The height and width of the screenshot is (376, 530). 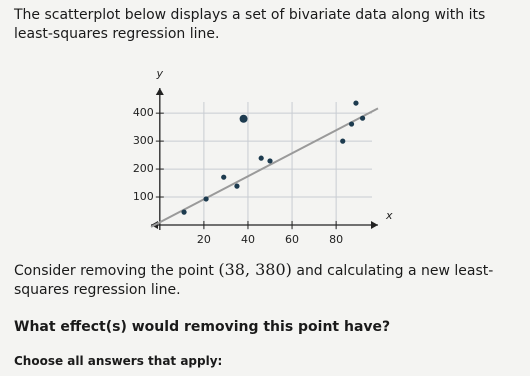 I want to click on y-tick-label: 400, so click(x=143, y=112).